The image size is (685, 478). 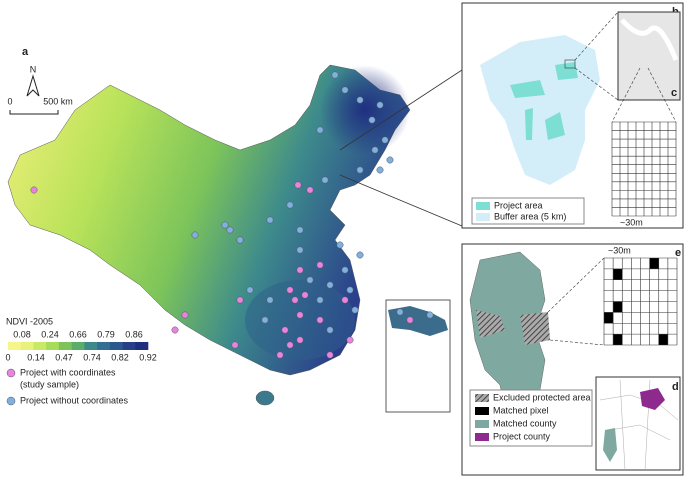 What do you see at coordinates (674, 93) in the screenshot?
I see `panel-label: c` at bounding box center [674, 93].